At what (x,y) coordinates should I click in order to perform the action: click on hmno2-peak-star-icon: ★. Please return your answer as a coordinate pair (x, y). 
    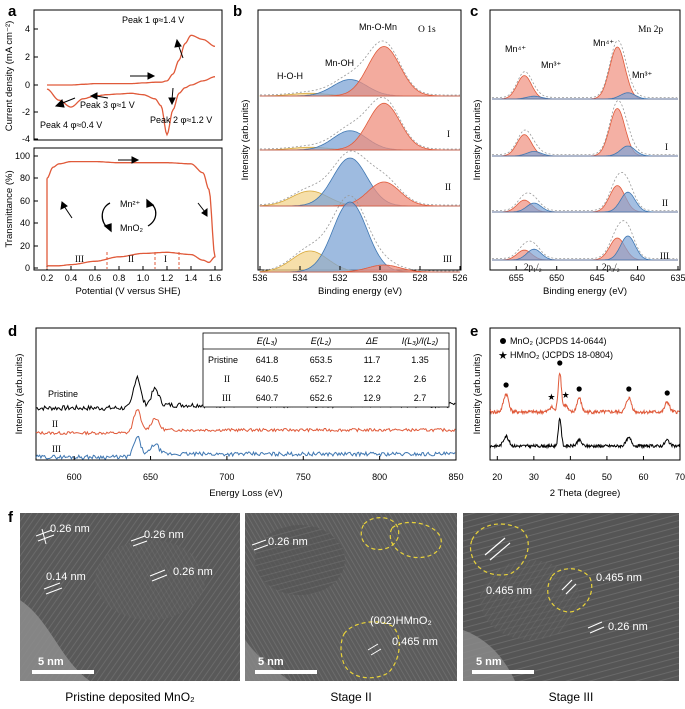
    Looking at the image, I should click on (551, 398).